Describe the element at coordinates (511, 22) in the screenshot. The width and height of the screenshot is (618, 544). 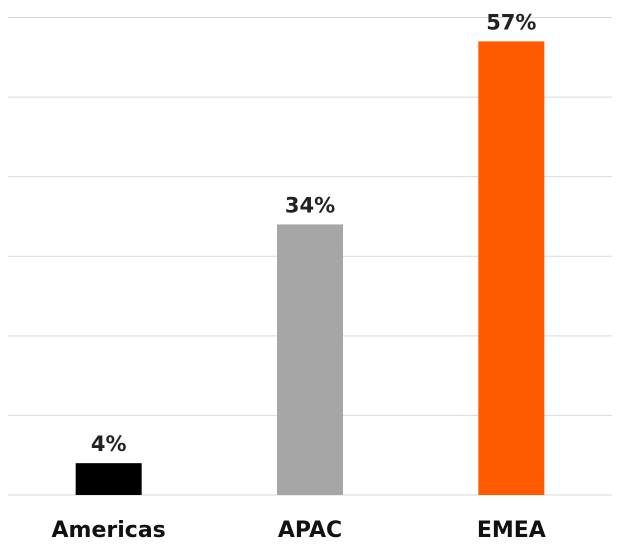
I see `value-label-emea: 57%` at that location.